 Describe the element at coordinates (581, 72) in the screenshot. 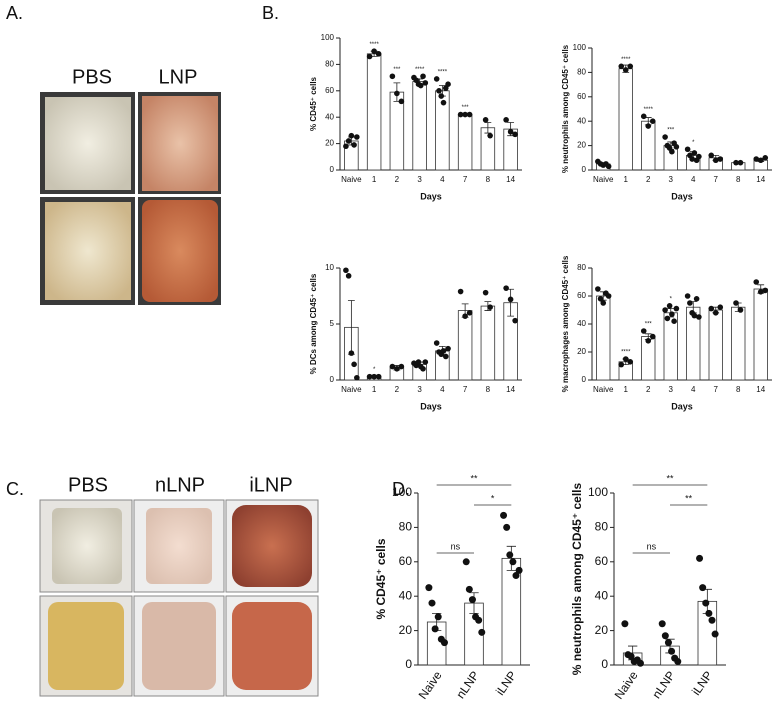

I see `y-tick-label: 80` at that location.